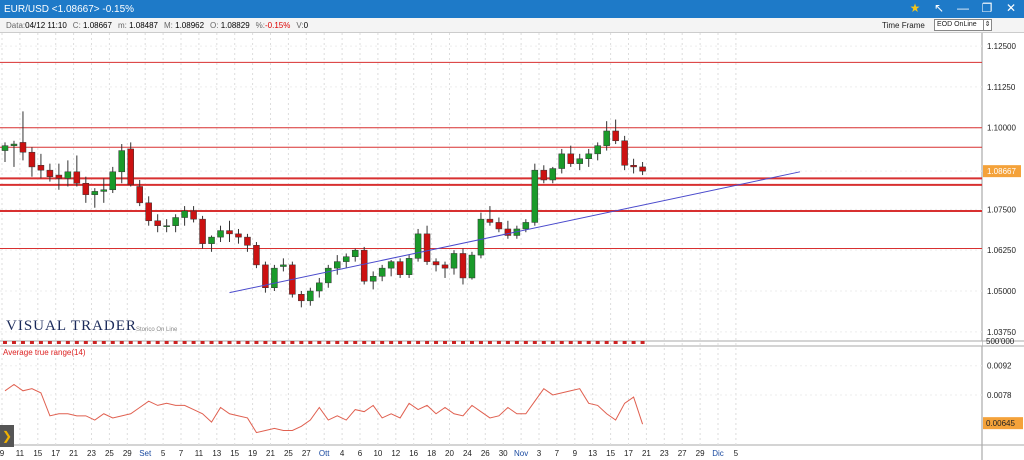 The width and height of the screenshot is (1024, 460). I want to click on info-date: Data:04/12 11:10, so click(36, 25).